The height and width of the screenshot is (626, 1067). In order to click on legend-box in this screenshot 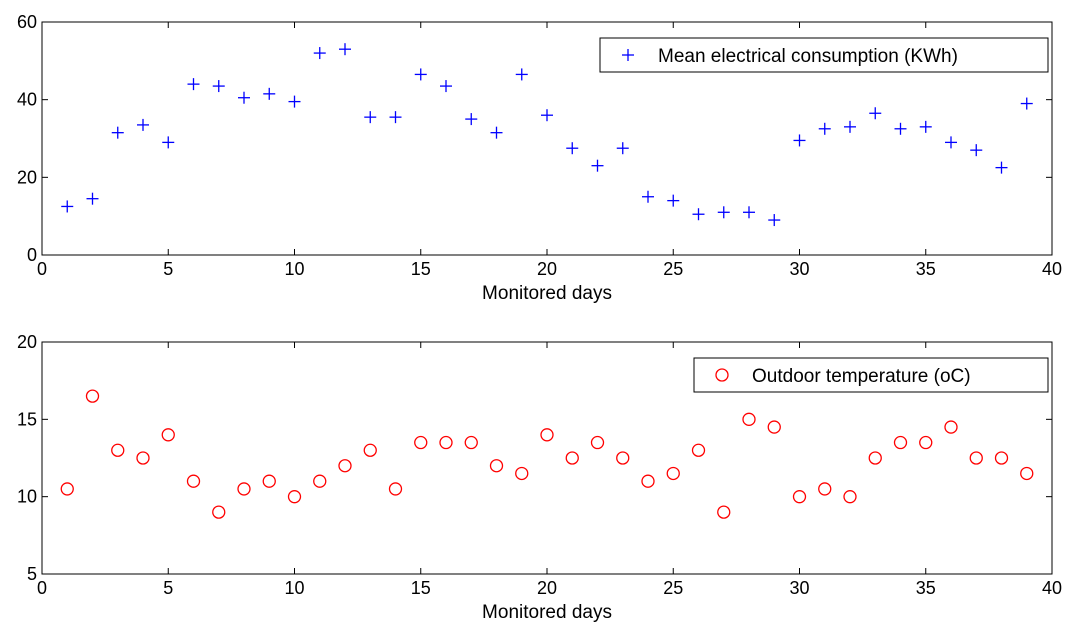, I will do `click(824, 55)`.